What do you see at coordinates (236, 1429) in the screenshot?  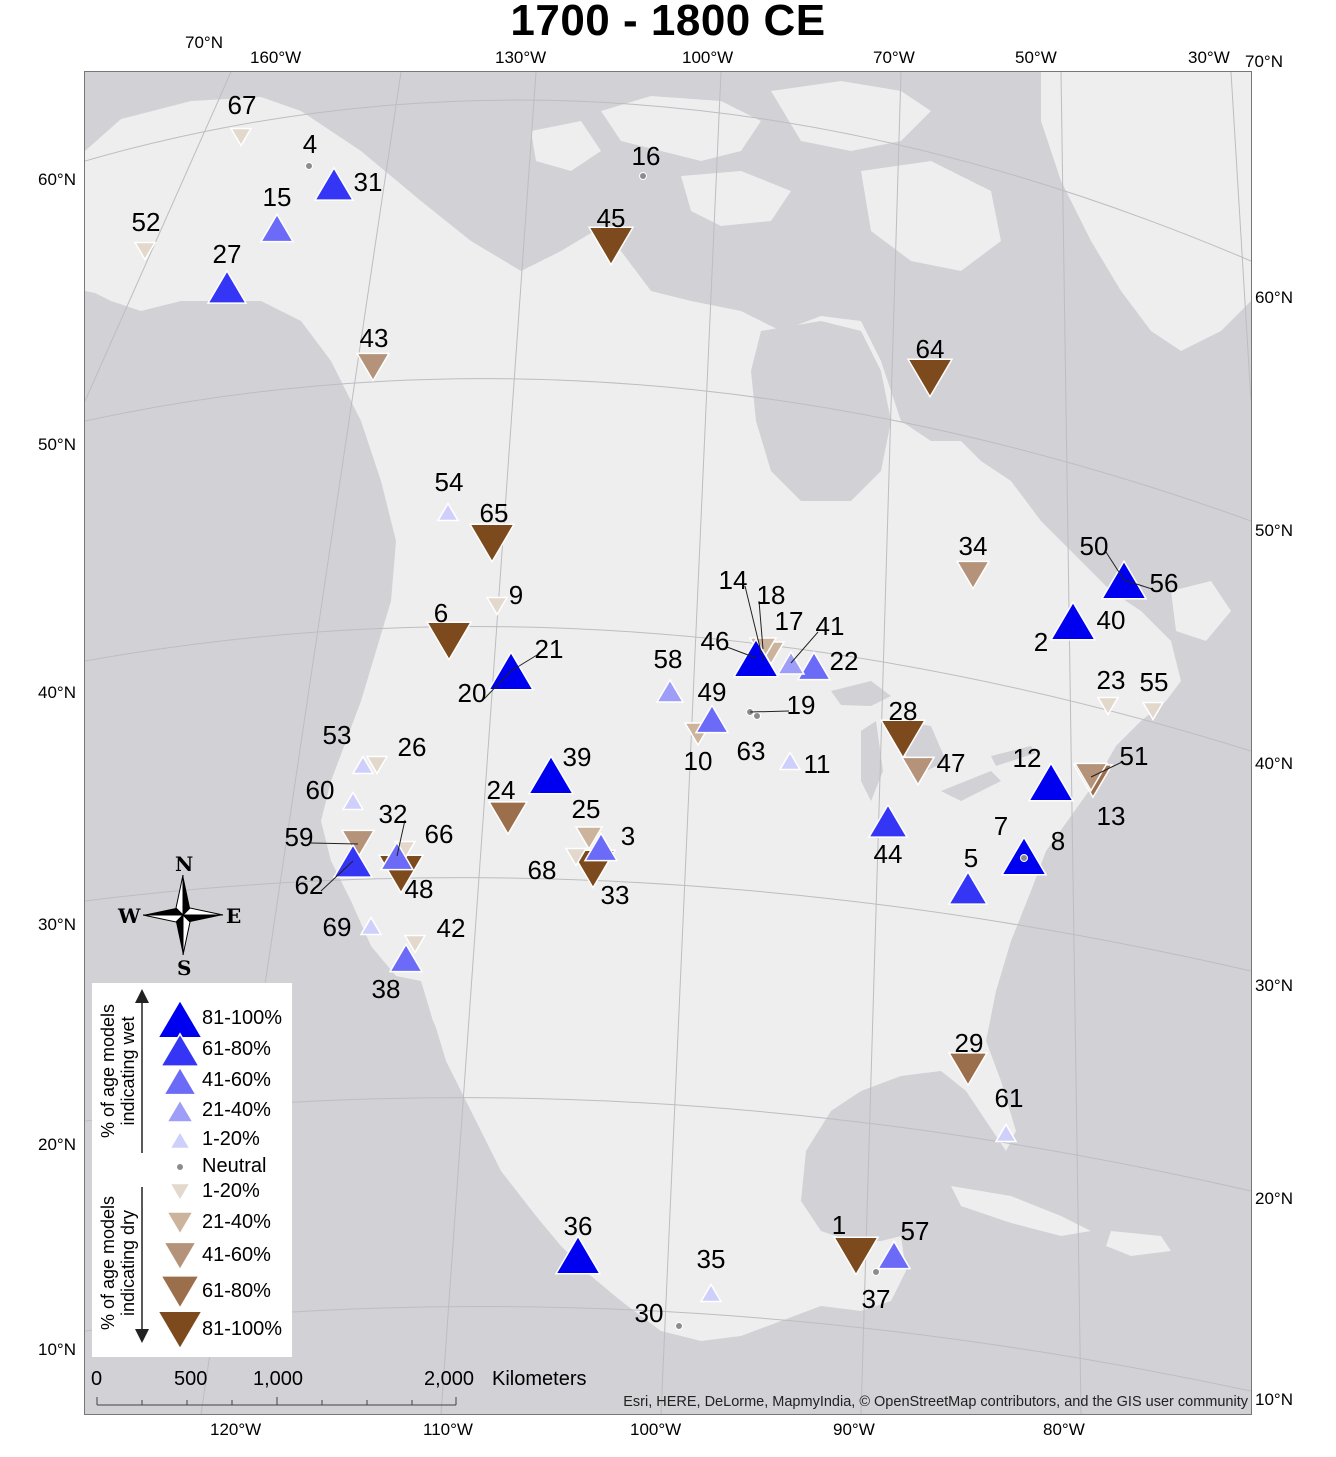 I see `graticule-label-bottom: 120°W` at bounding box center [236, 1429].